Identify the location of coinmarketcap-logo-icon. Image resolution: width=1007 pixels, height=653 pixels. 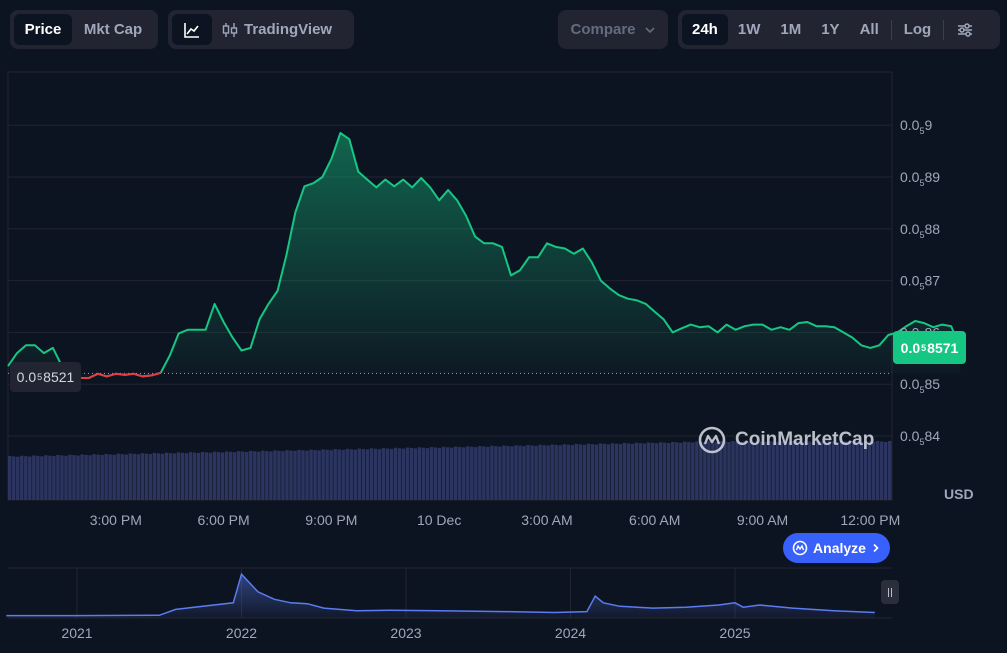
(800, 548).